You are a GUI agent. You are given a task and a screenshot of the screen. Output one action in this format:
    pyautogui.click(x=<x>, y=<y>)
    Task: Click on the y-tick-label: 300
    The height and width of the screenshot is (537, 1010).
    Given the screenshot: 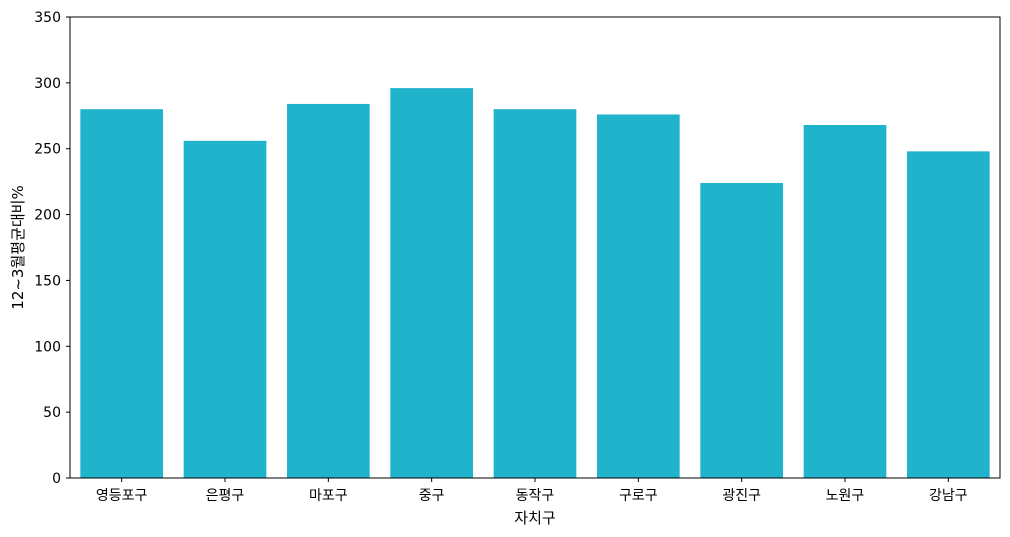 What is the action you would take?
    pyautogui.click(x=47, y=84)
    